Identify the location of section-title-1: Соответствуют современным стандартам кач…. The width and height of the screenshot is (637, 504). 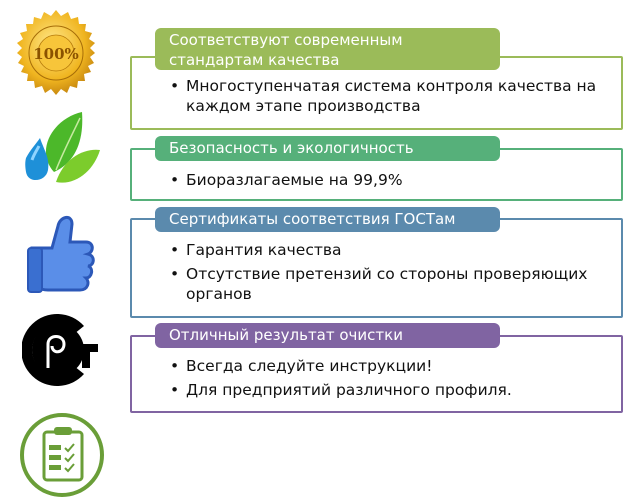
(327, 49).